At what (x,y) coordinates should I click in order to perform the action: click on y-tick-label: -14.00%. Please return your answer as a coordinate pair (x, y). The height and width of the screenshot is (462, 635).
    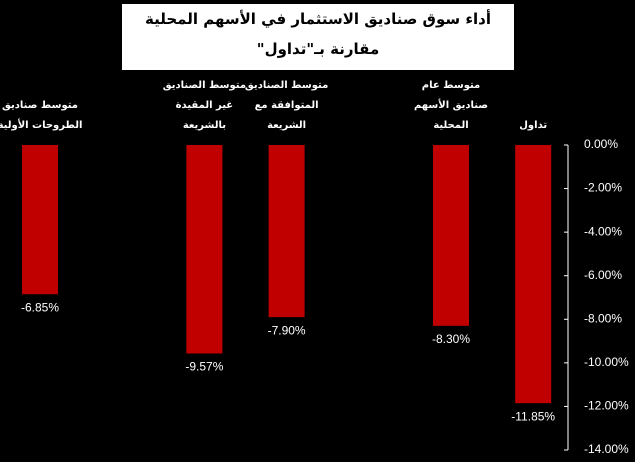
    Looking at the image, I should click on (606, 449).